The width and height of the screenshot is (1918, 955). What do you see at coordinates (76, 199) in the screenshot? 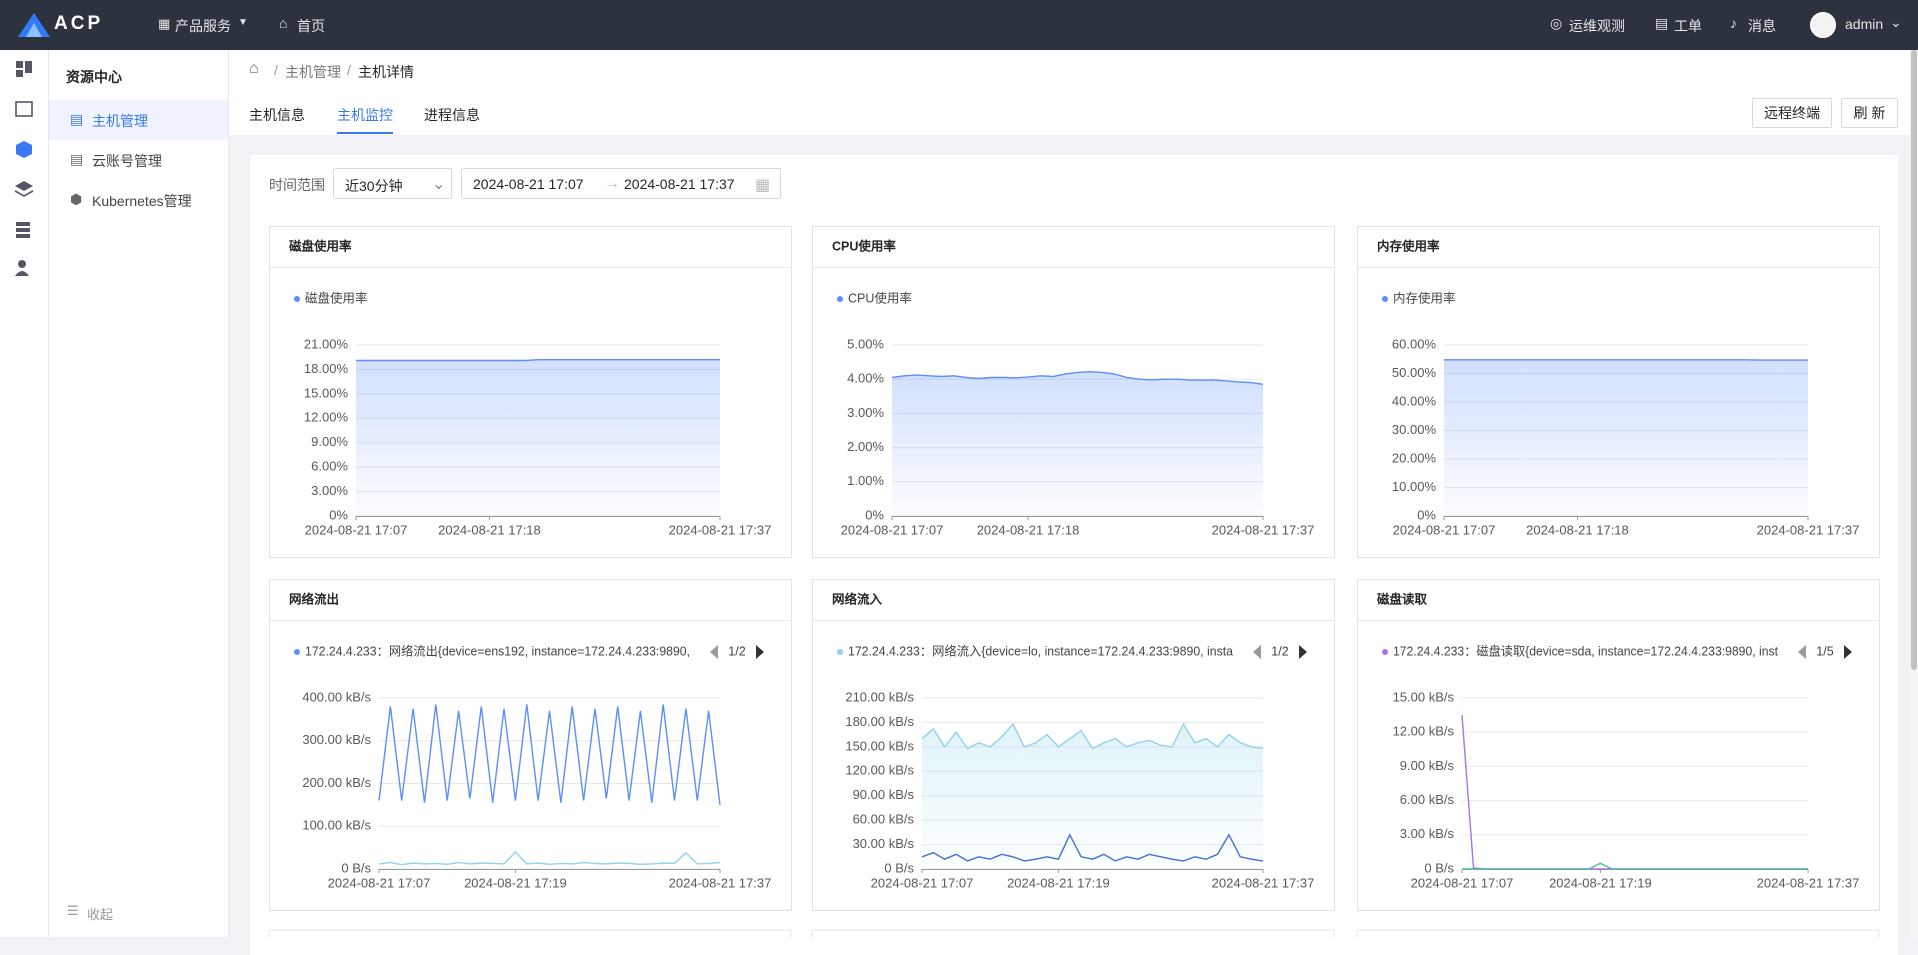
I see `menu-icon: ⬢` at bounding box center [76, 199].